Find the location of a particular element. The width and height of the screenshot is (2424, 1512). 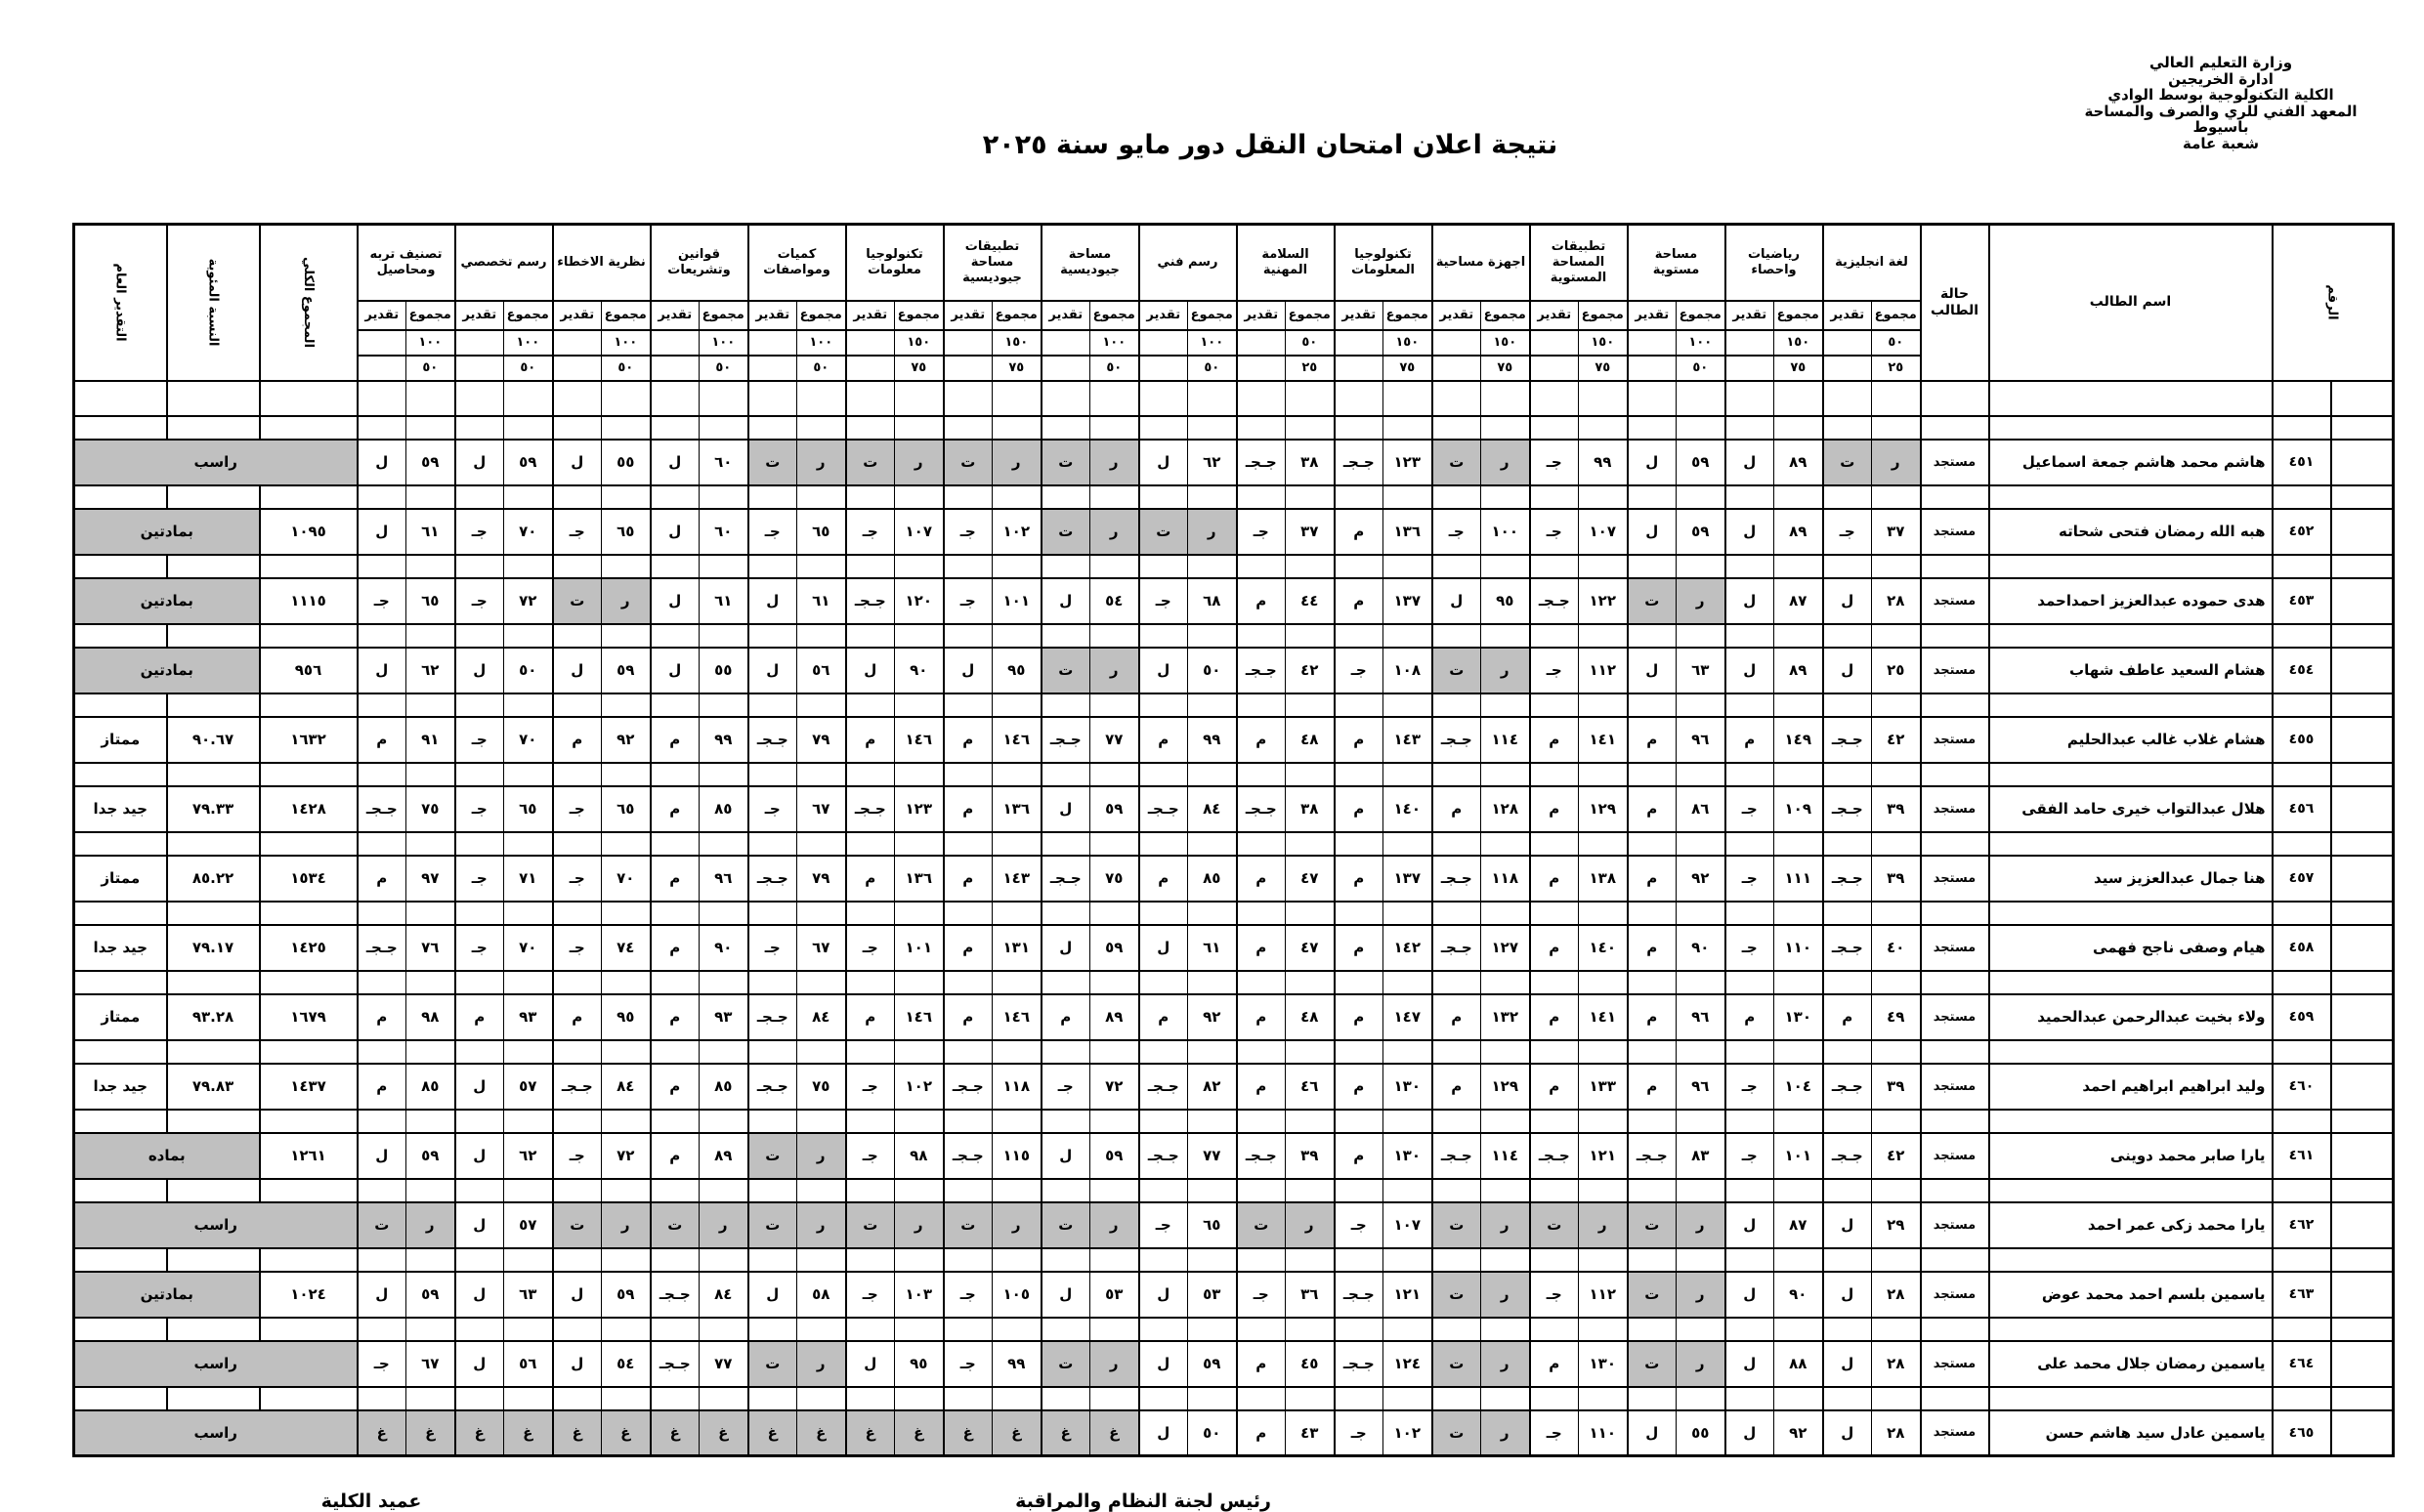

percent-cell: ٩٠.٦٧ is located at coordinates (213, 739).